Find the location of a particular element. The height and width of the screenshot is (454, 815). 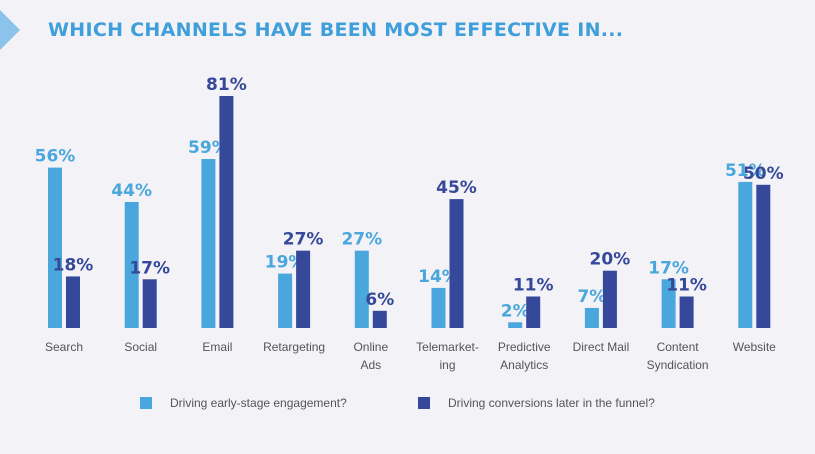

category-label: Syndication is located at coordinates (678, 365).